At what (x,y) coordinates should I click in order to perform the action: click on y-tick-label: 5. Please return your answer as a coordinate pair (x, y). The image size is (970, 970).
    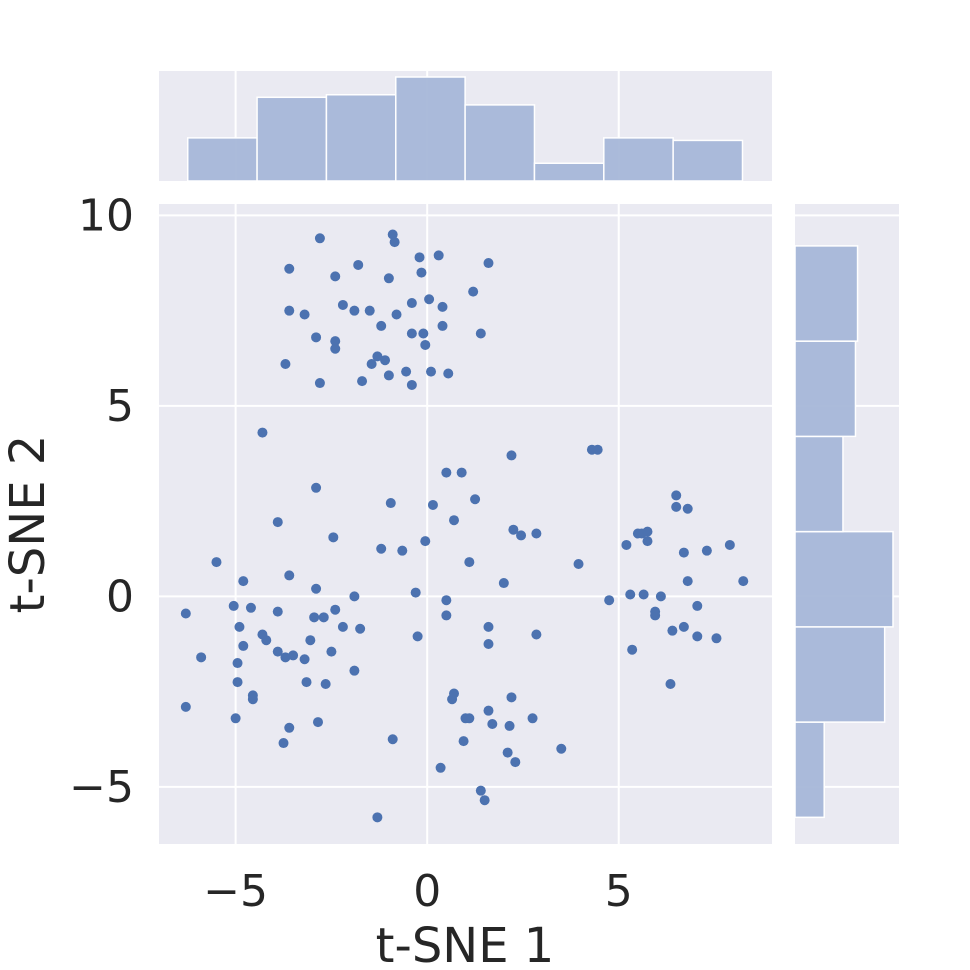
    Looking at the image, I should click on (120, 406).